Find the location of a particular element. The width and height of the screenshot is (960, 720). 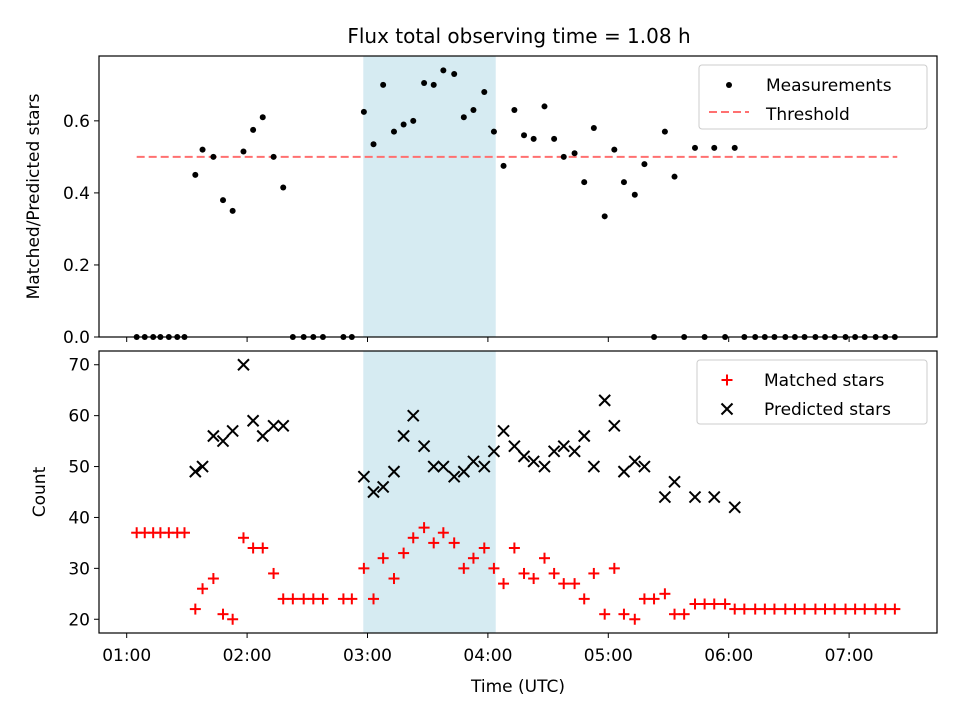

legend: Matched stars Predicted stars is located at coordinates (812, 392).